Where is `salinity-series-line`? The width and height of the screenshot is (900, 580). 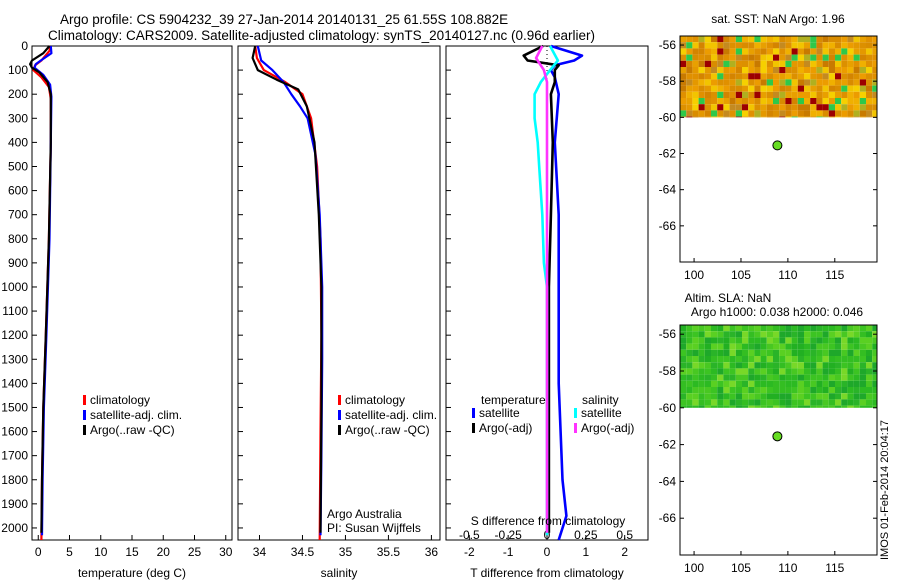
salinity-series-line is located at coordinates (290, 290).